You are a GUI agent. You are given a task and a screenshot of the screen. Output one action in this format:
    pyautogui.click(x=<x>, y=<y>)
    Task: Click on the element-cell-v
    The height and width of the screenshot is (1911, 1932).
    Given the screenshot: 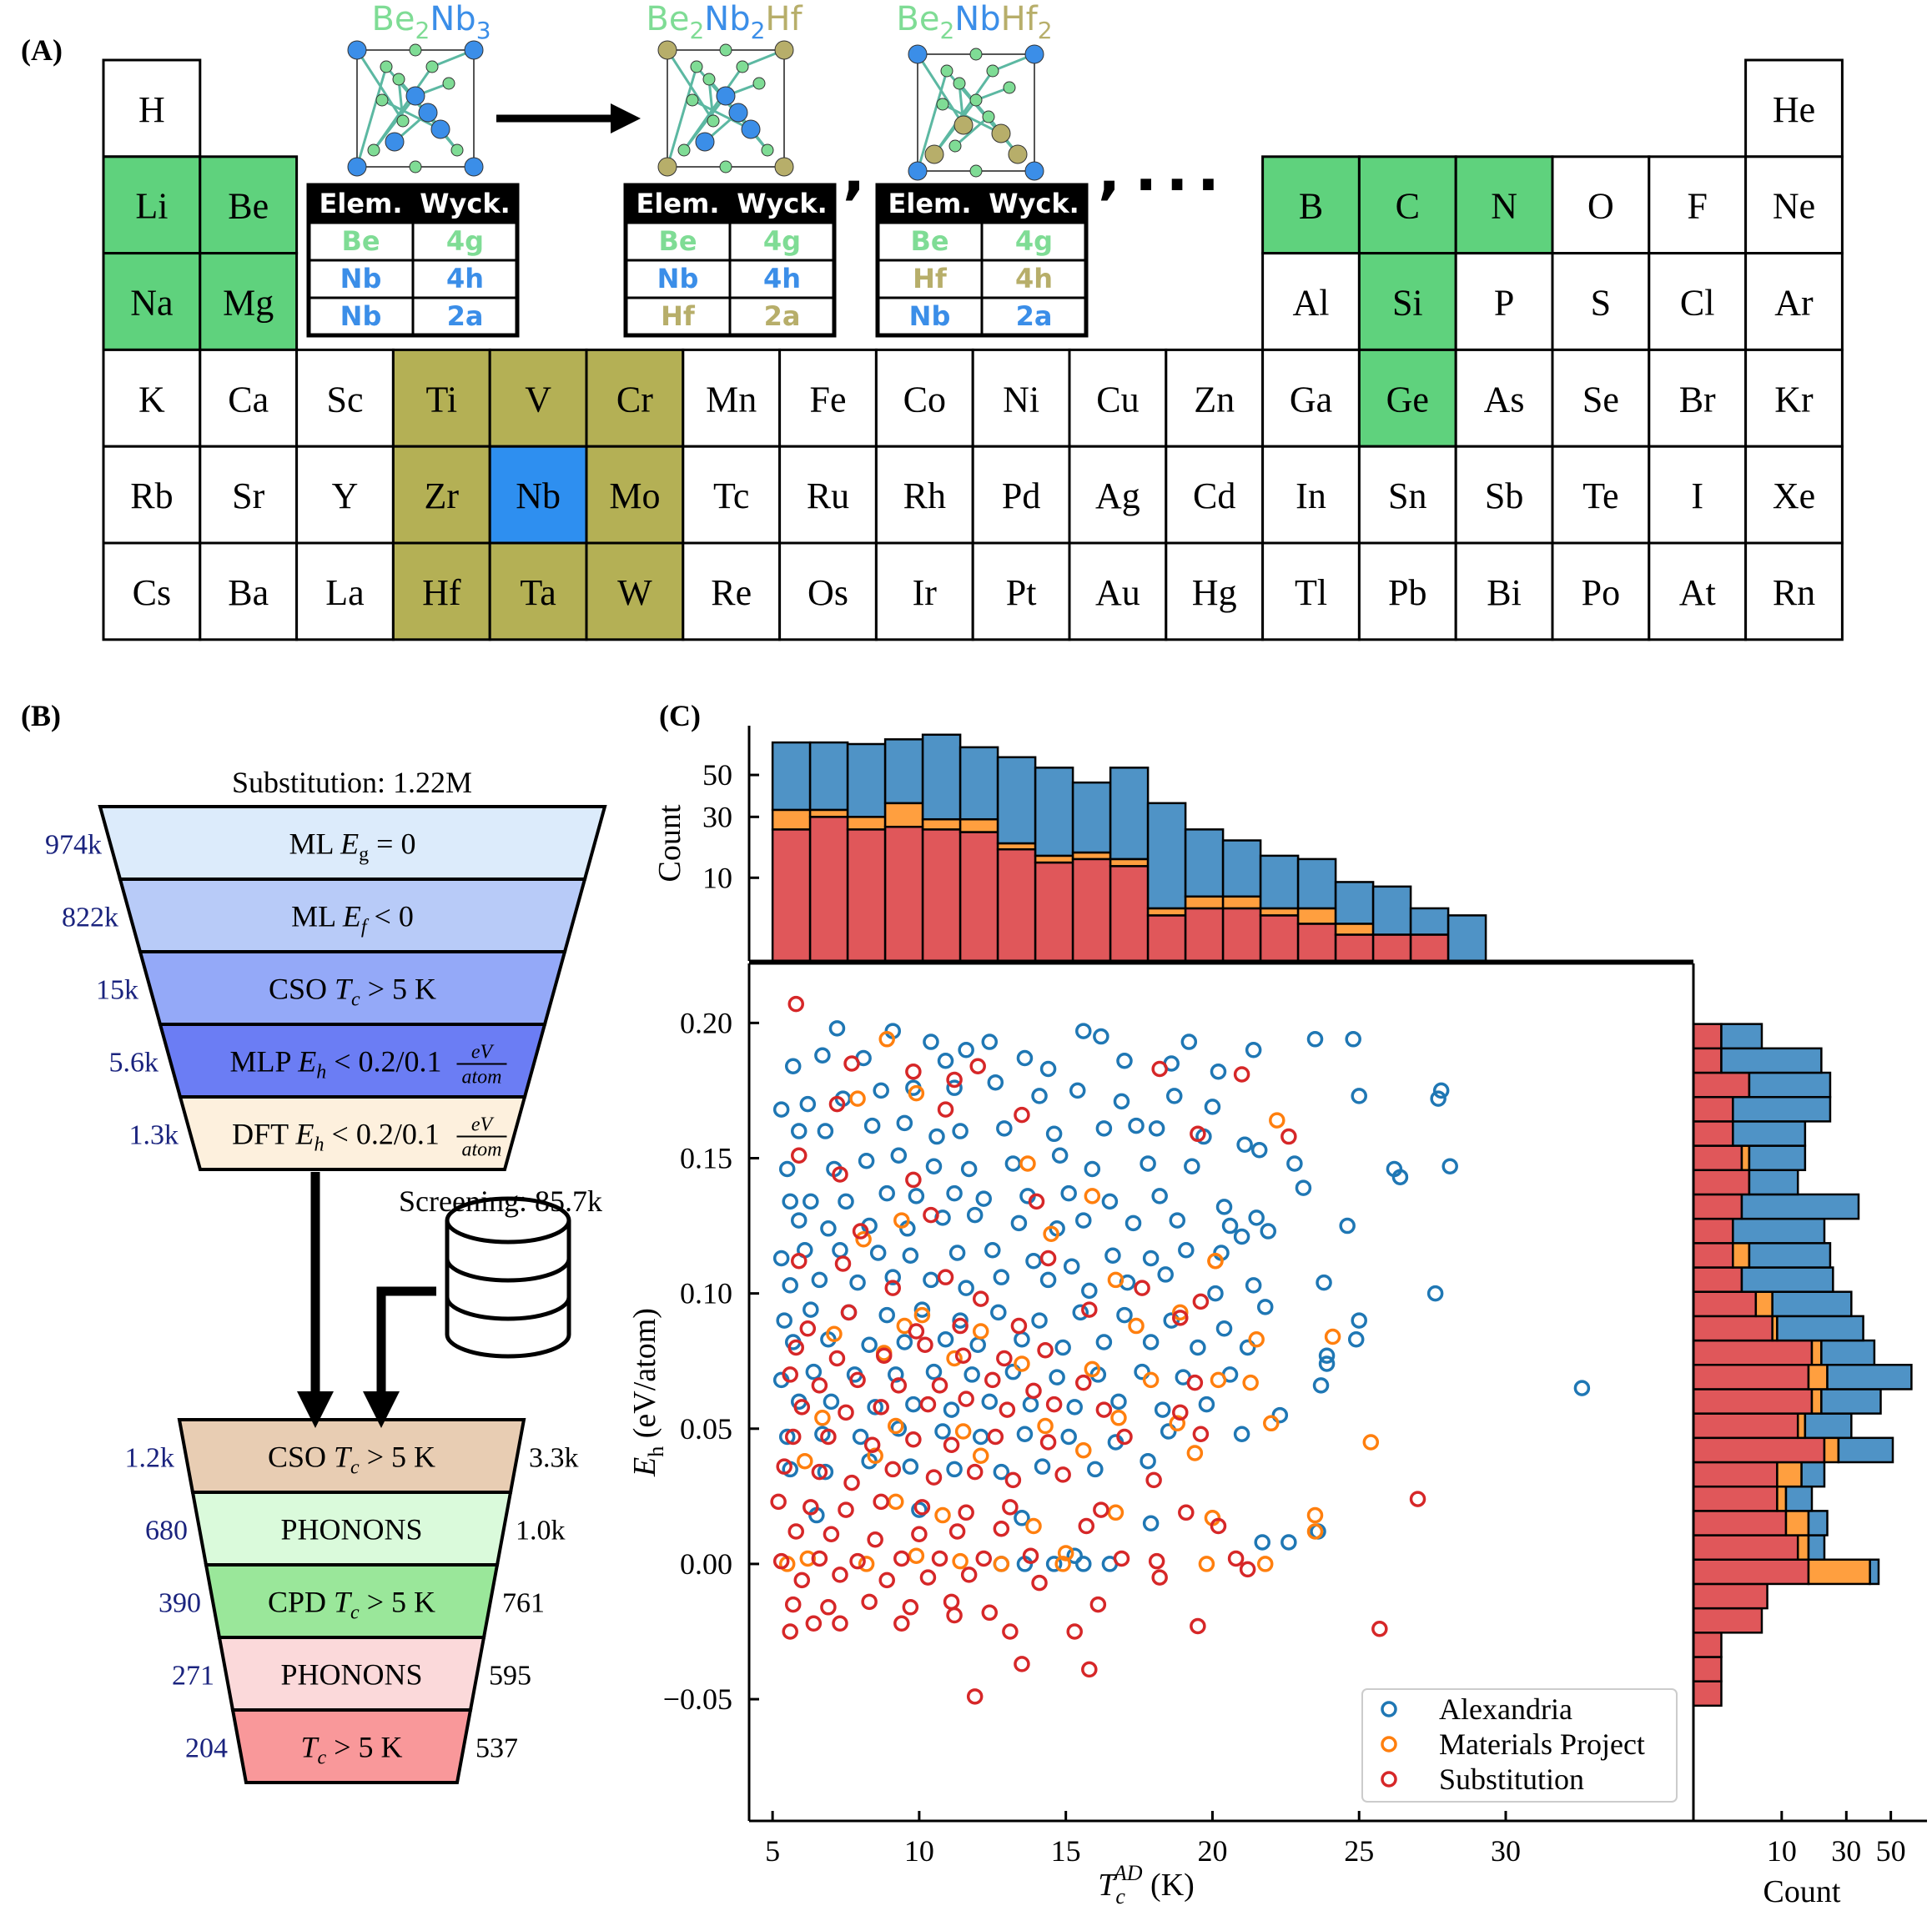 What is the action you would take?
    pyautogui.click(x=538, y=398)
    